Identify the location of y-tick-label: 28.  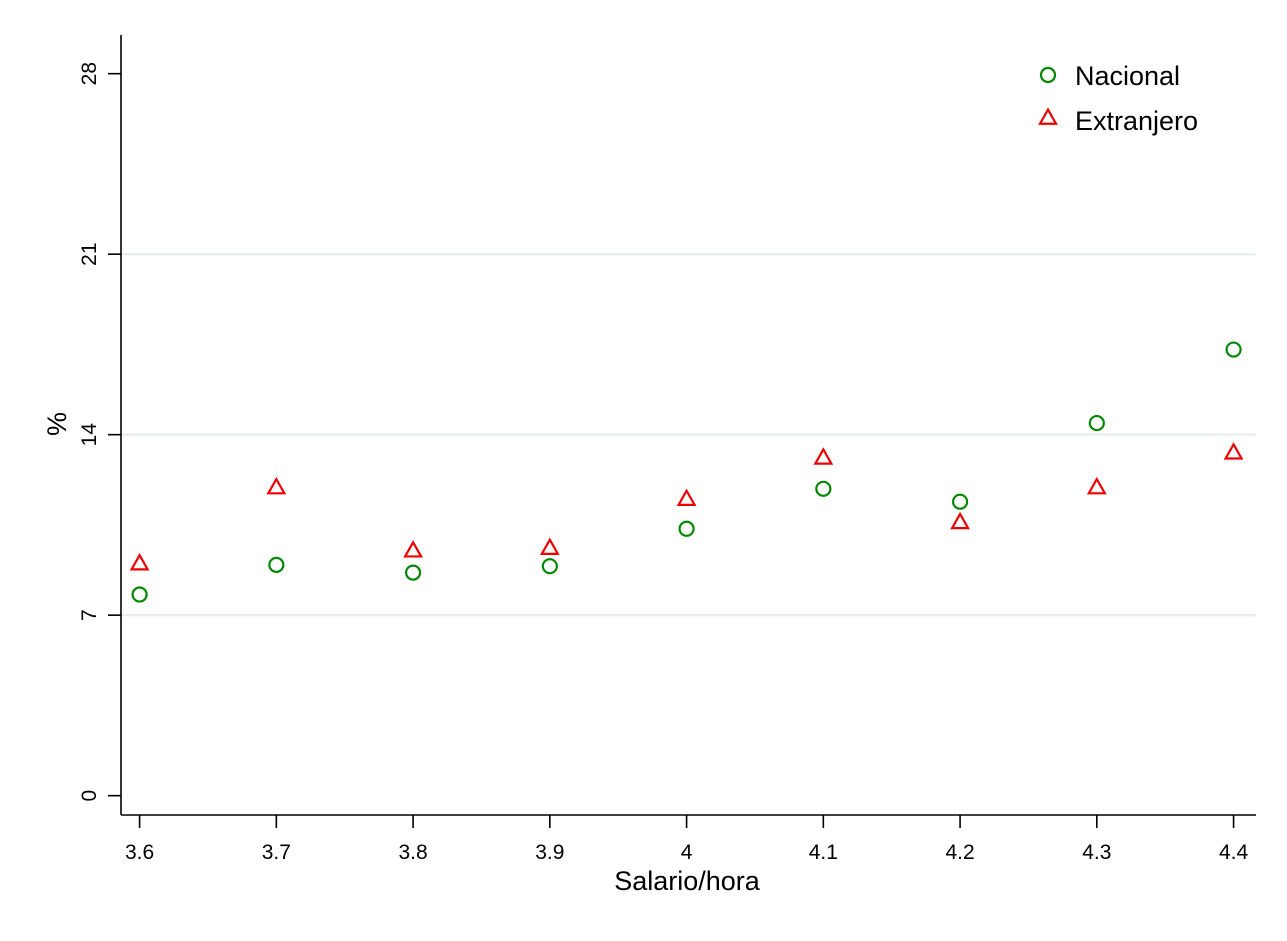
(89, 73).